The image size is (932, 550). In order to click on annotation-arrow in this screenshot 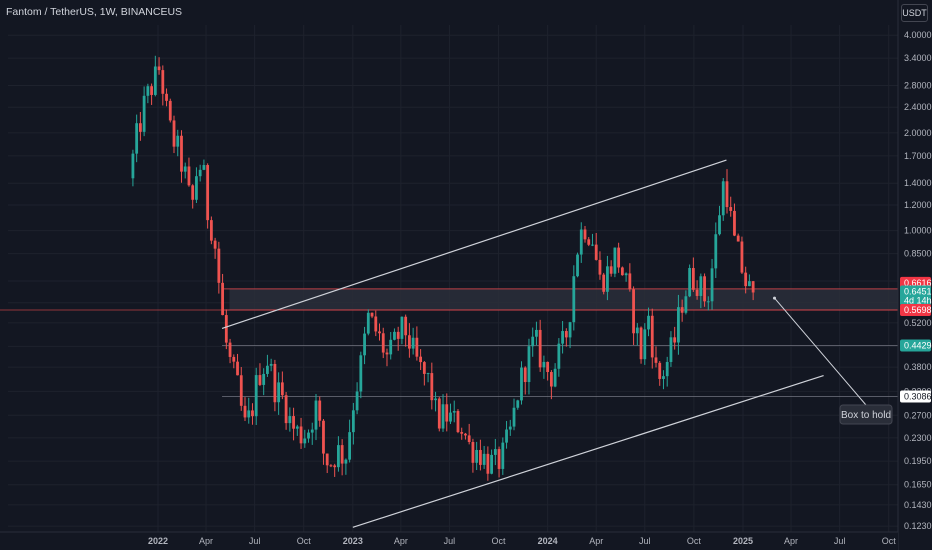, I will do `click(820, 351)`.